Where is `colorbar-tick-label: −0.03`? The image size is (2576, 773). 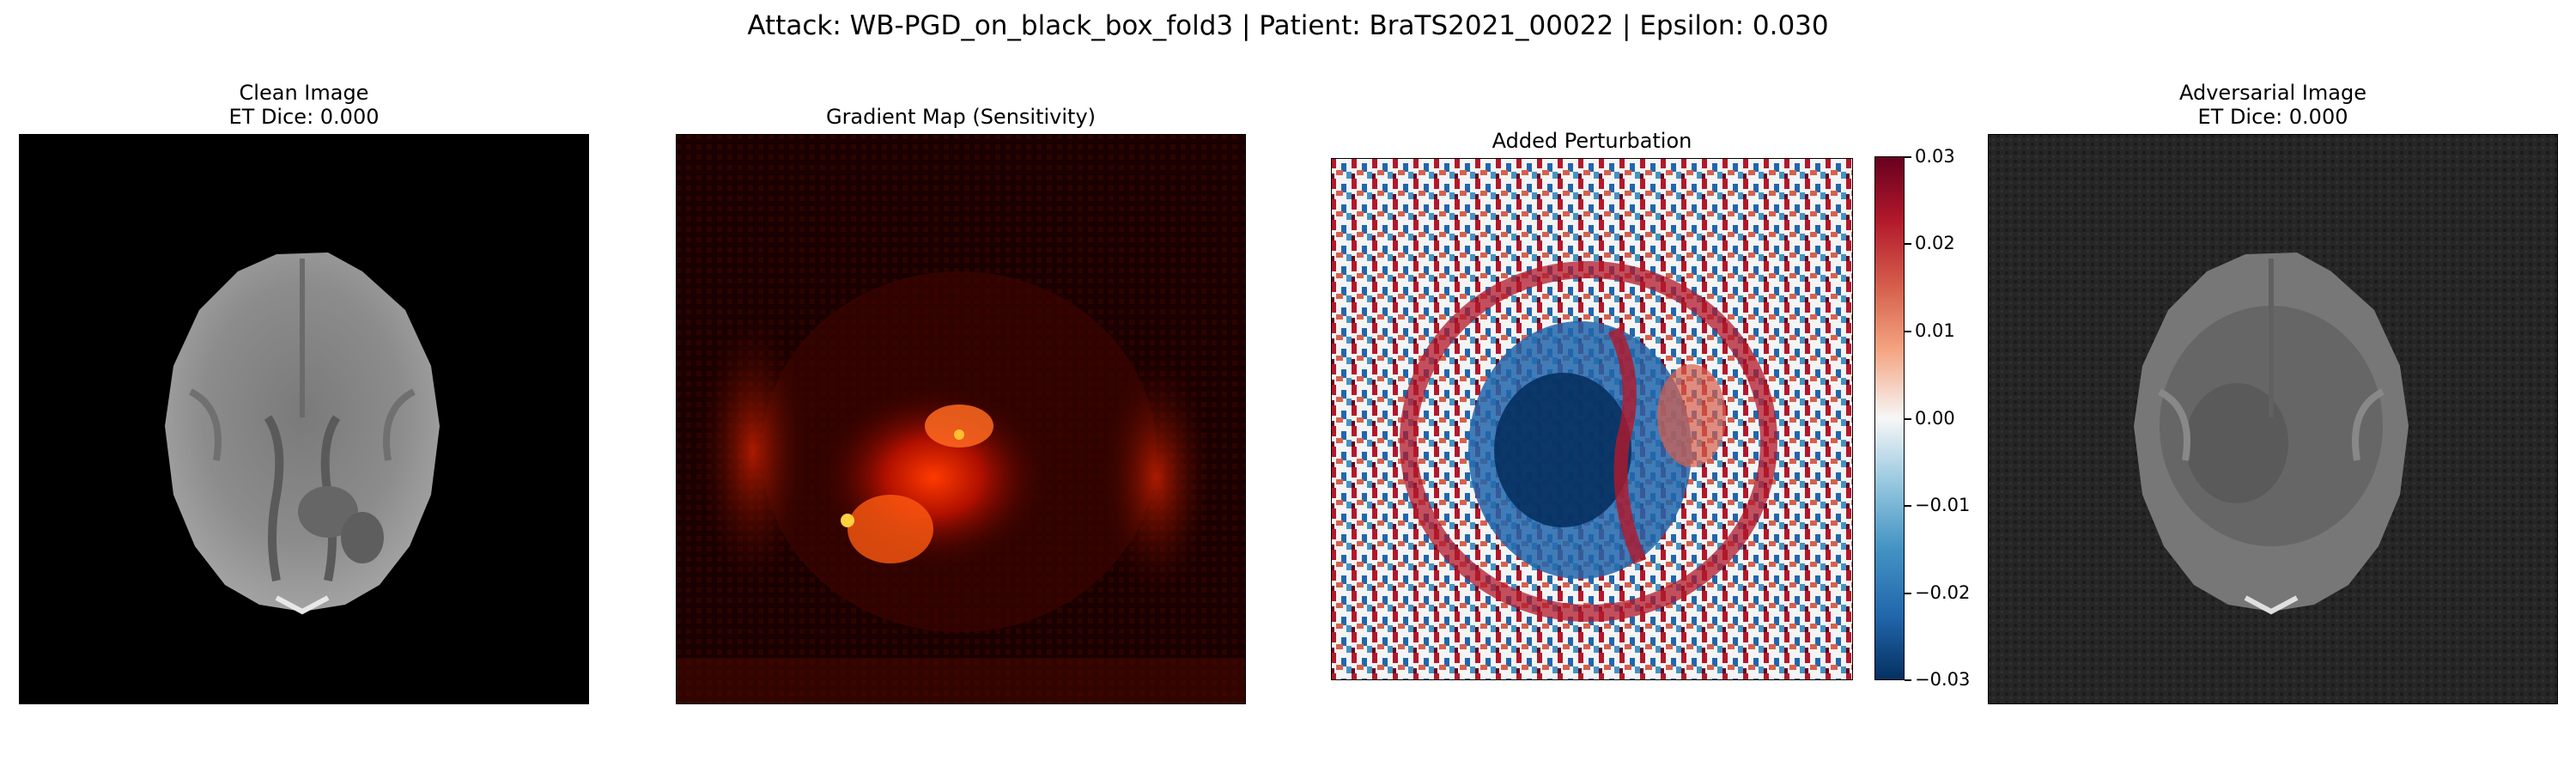
colorbar-tick-label: −0.03 is located at coordinates (1943, 679).